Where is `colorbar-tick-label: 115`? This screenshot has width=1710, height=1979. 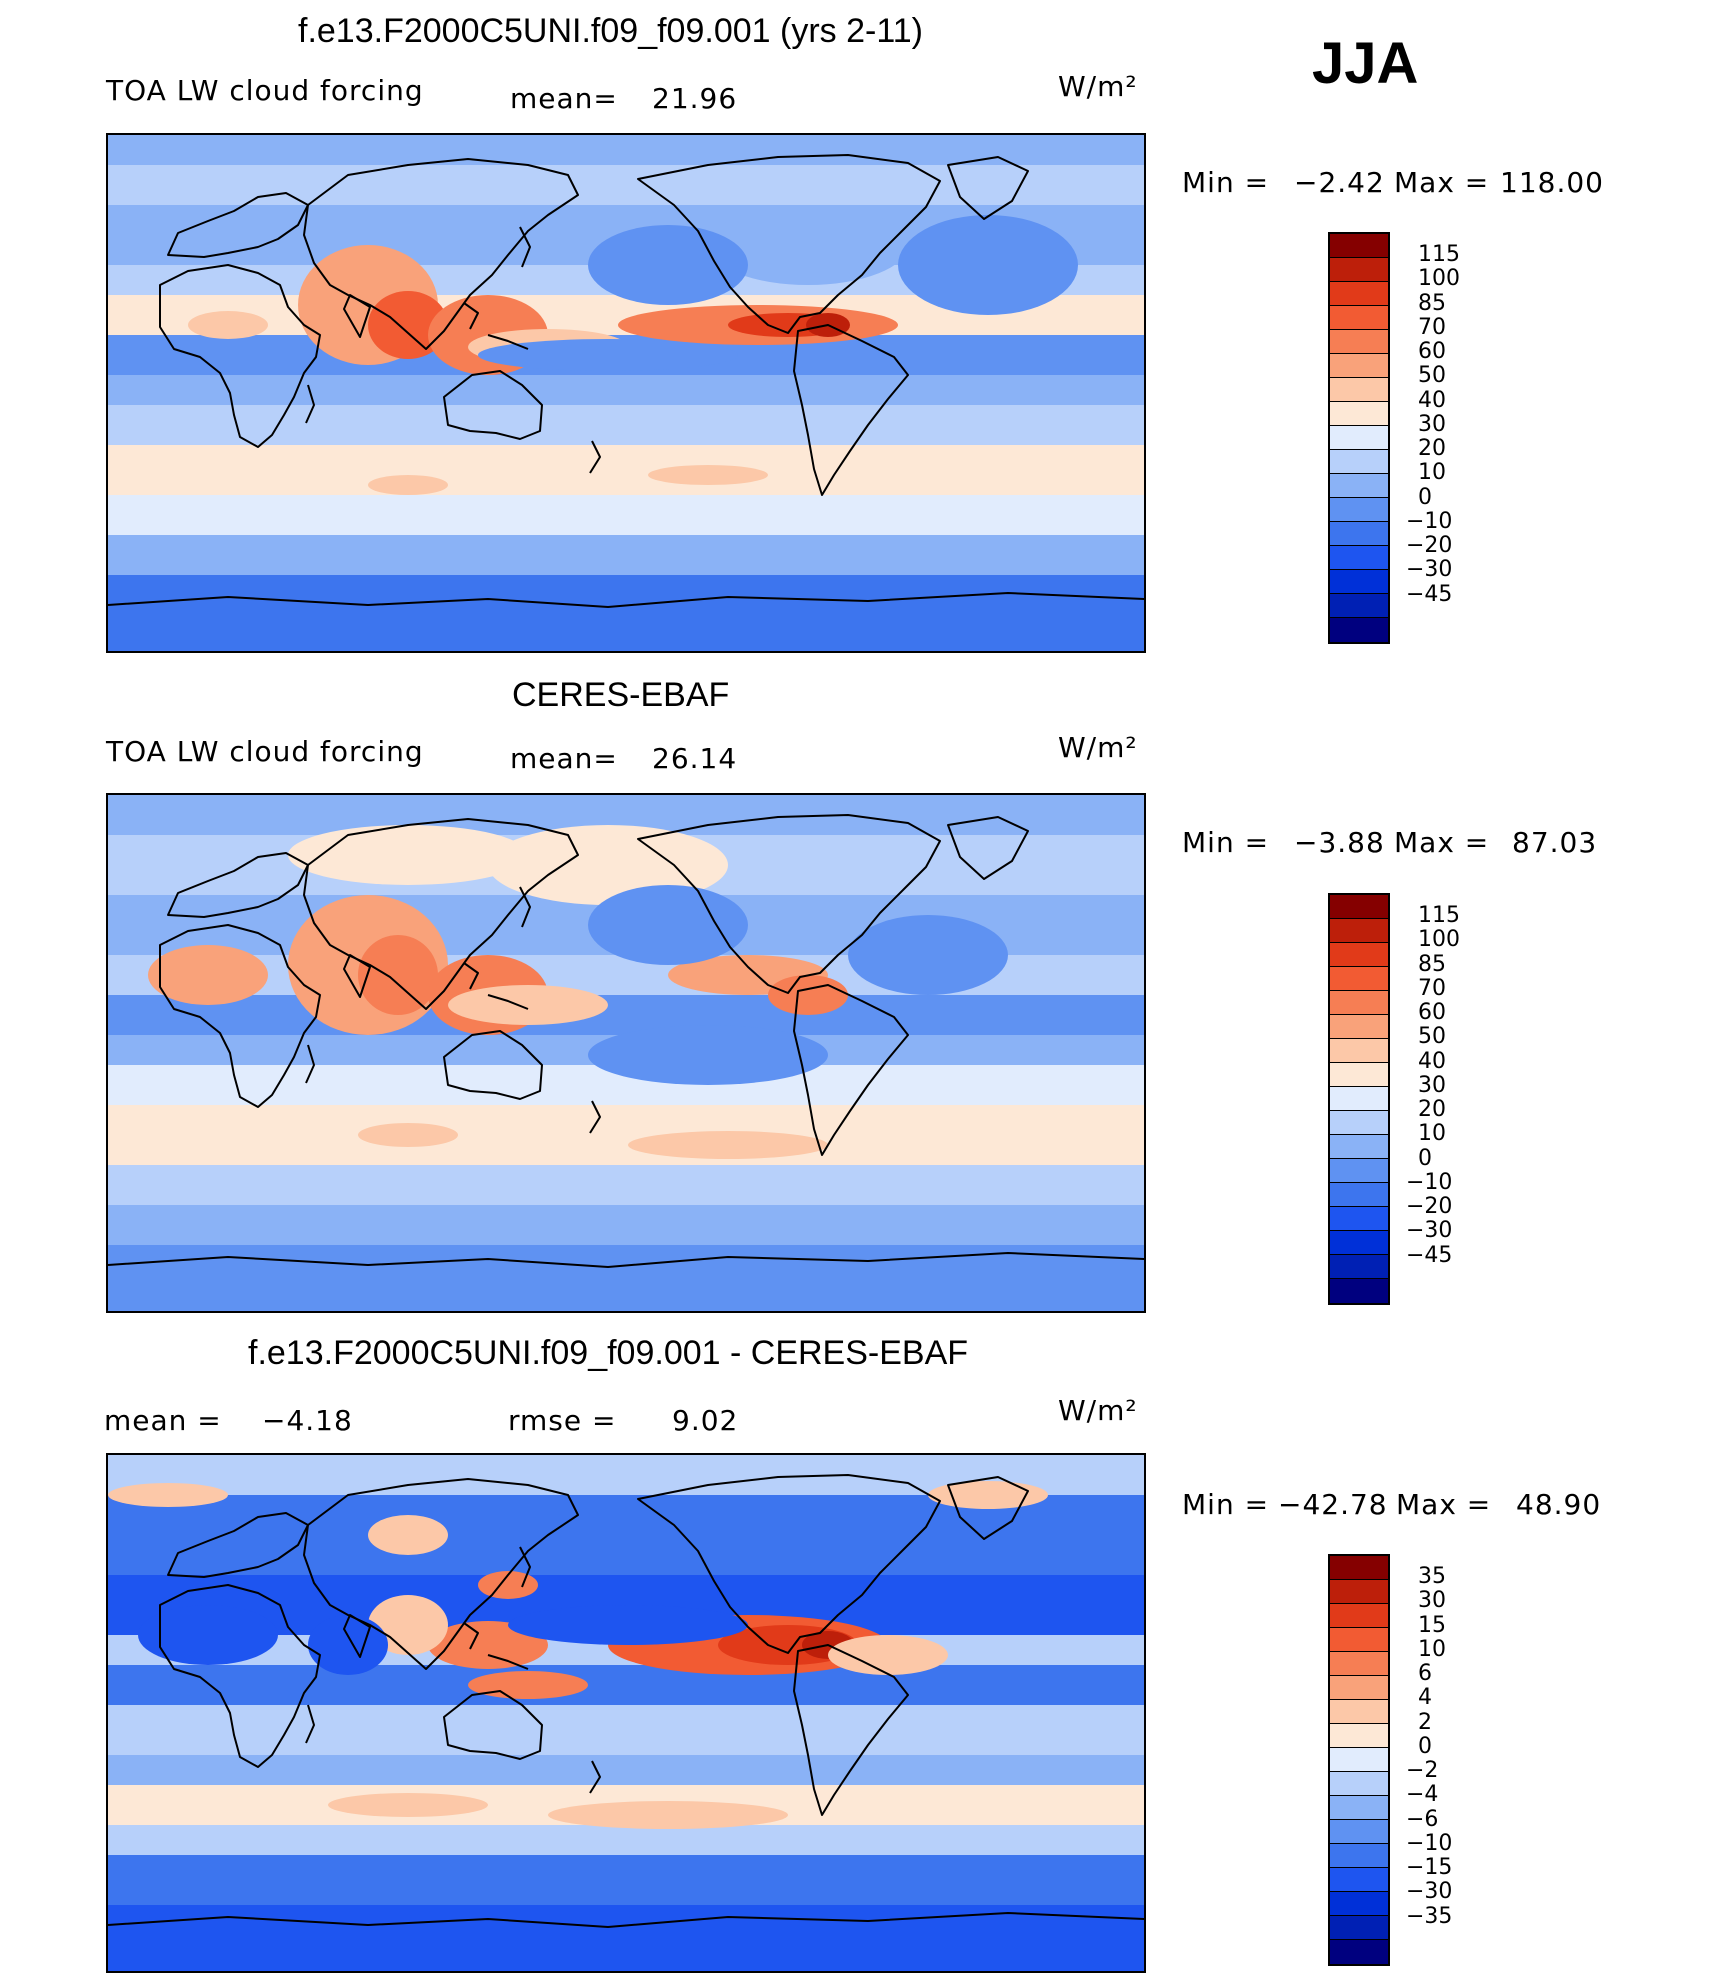 colorbar-tick-label: 115 is located at coordinates (1439, 916).